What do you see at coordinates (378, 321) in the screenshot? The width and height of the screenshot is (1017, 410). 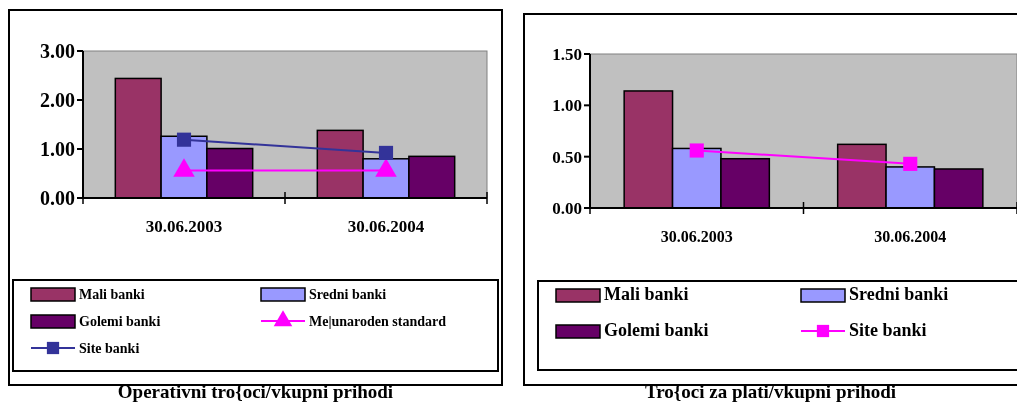 I see `legend-label: Me|unaroden standard` at bounding box center [378, 321].